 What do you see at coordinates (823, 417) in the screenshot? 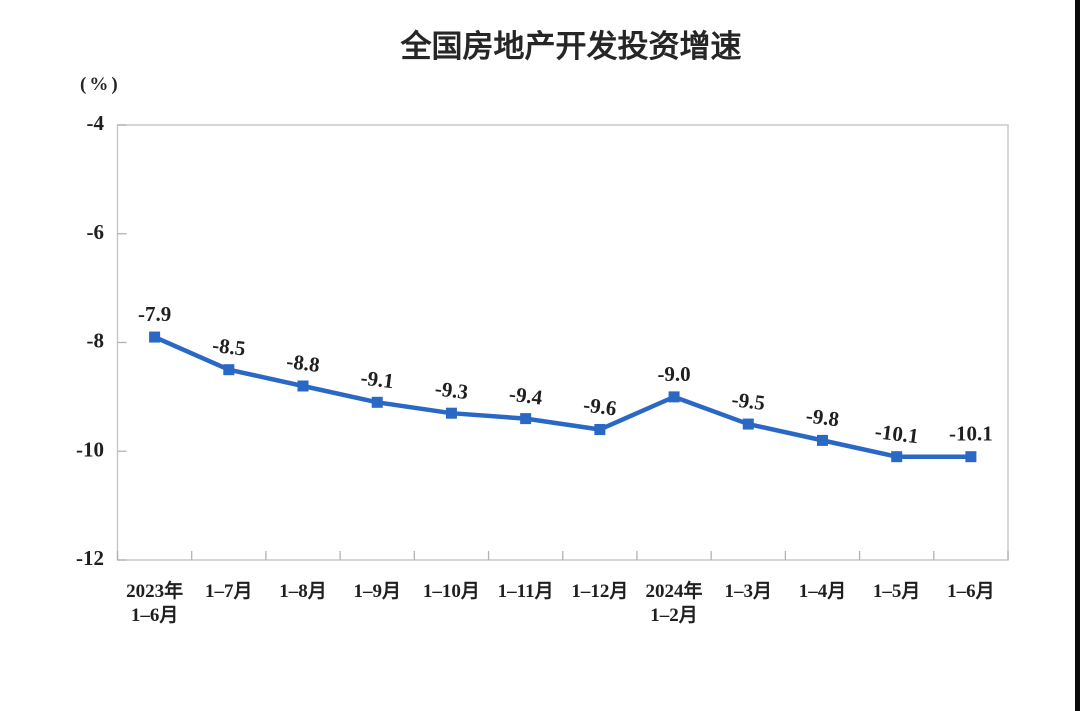
I see `data-point-label: -9.8` at bounding box center [823, 417].